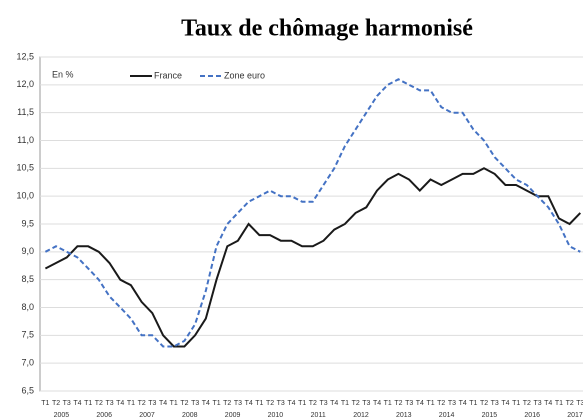  What do you see at coordinates (63, 74) in the screenshot?
I see `annotation: En %` at bounding box center [63, 74].